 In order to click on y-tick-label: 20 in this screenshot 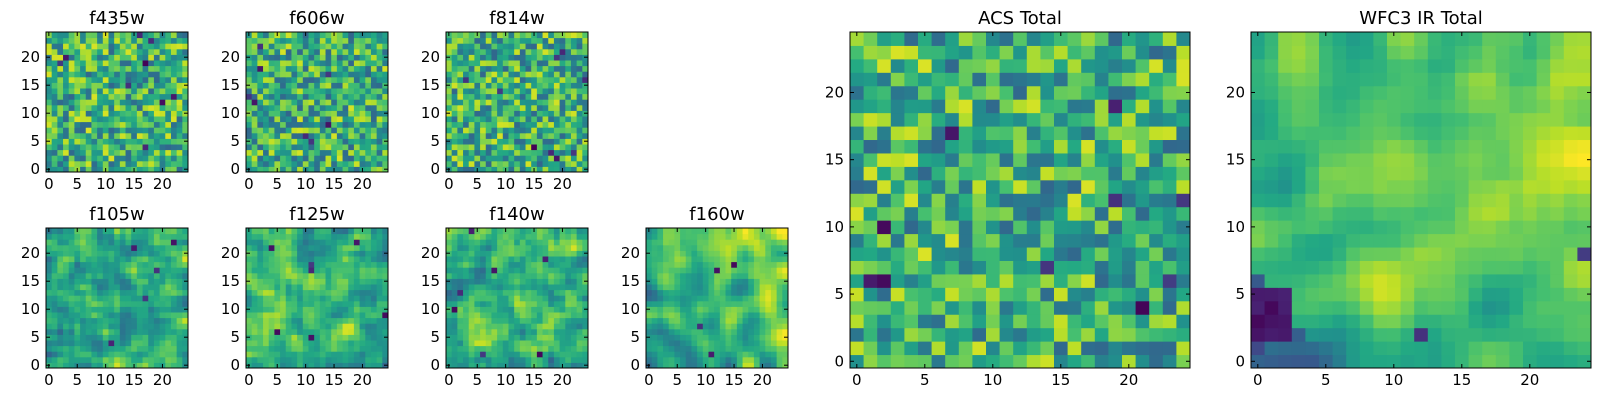, I will do `click(230, 57)`.